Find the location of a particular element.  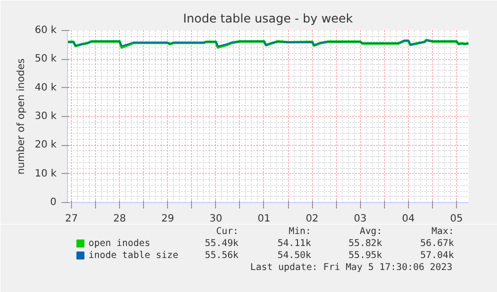

text: 55.82k is located at coordinates (365, 243).